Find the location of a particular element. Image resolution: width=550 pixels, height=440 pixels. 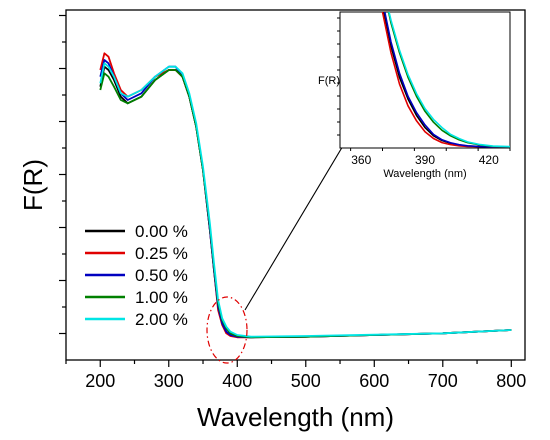

x-tick-label: 400 is located at coordinates (237, 381).